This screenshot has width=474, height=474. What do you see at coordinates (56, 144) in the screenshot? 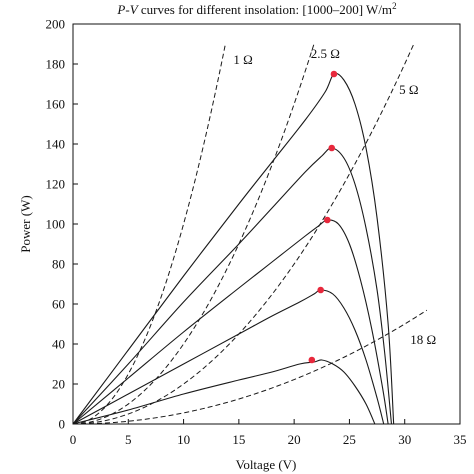
I see `y-tick-label-7: 140` at bounding box center [56, 144].